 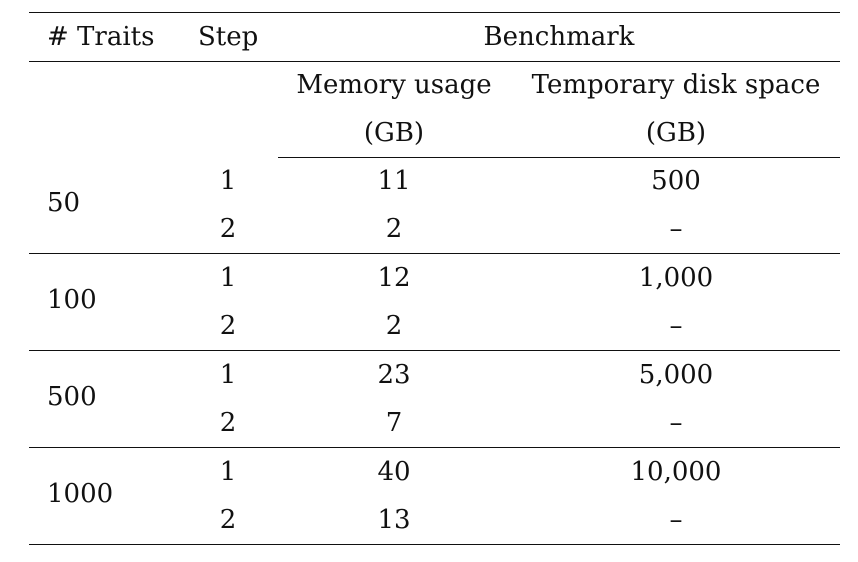 What do you see at coordinates (394, 133) in the screenshot?
I see `header-memory-line2: (GB)` at bounding box center [394, 133].